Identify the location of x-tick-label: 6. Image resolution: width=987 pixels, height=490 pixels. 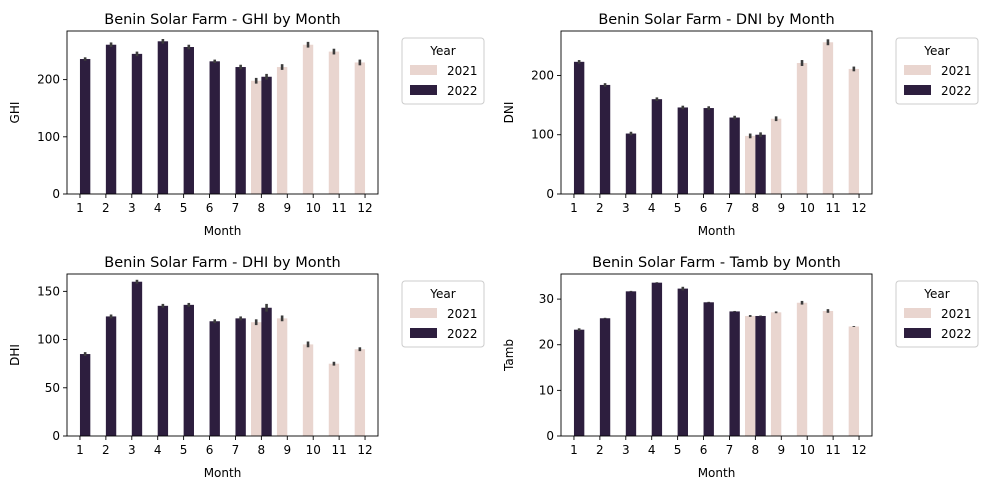
(704, 450).